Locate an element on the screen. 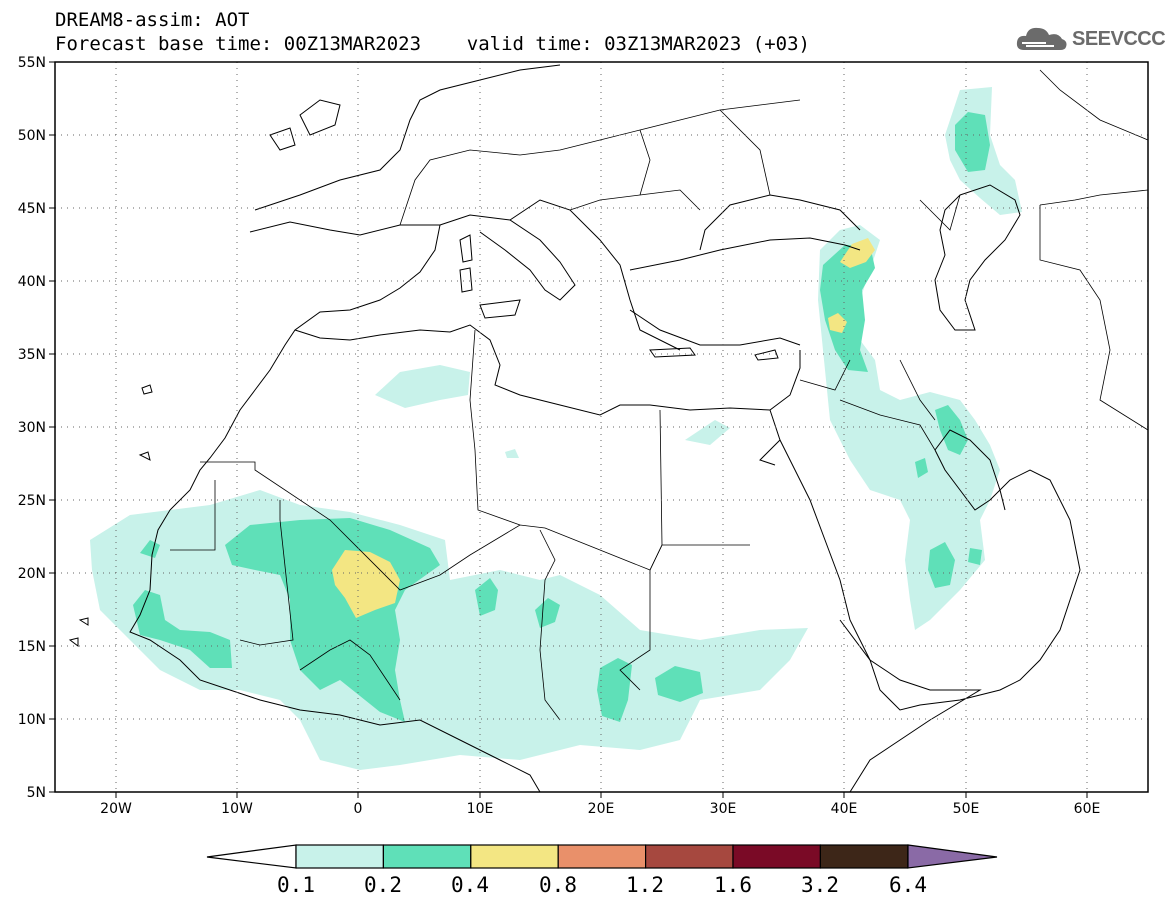  lon-labels: 20W 10W 0 10E 20E 30E 40E 50E 60E is located at coordinates (600, 809).